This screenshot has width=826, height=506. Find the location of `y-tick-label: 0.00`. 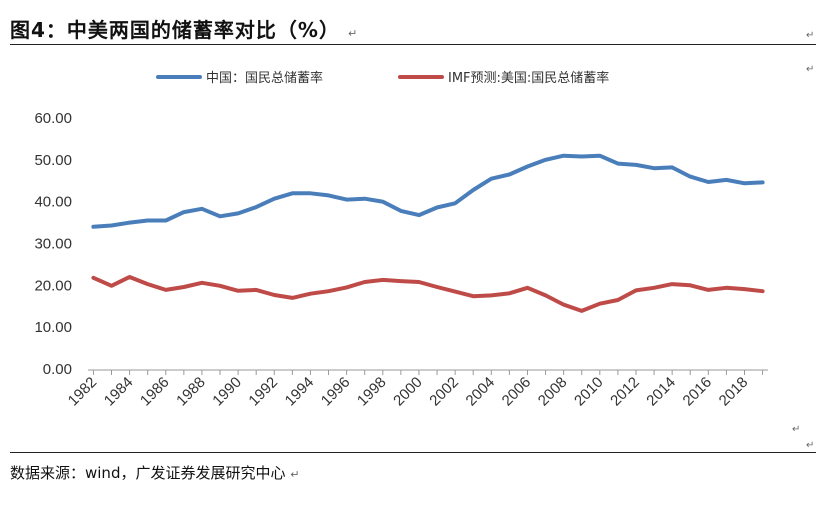

y-tick-label: 0.00 is located at coordinates (57, 369).